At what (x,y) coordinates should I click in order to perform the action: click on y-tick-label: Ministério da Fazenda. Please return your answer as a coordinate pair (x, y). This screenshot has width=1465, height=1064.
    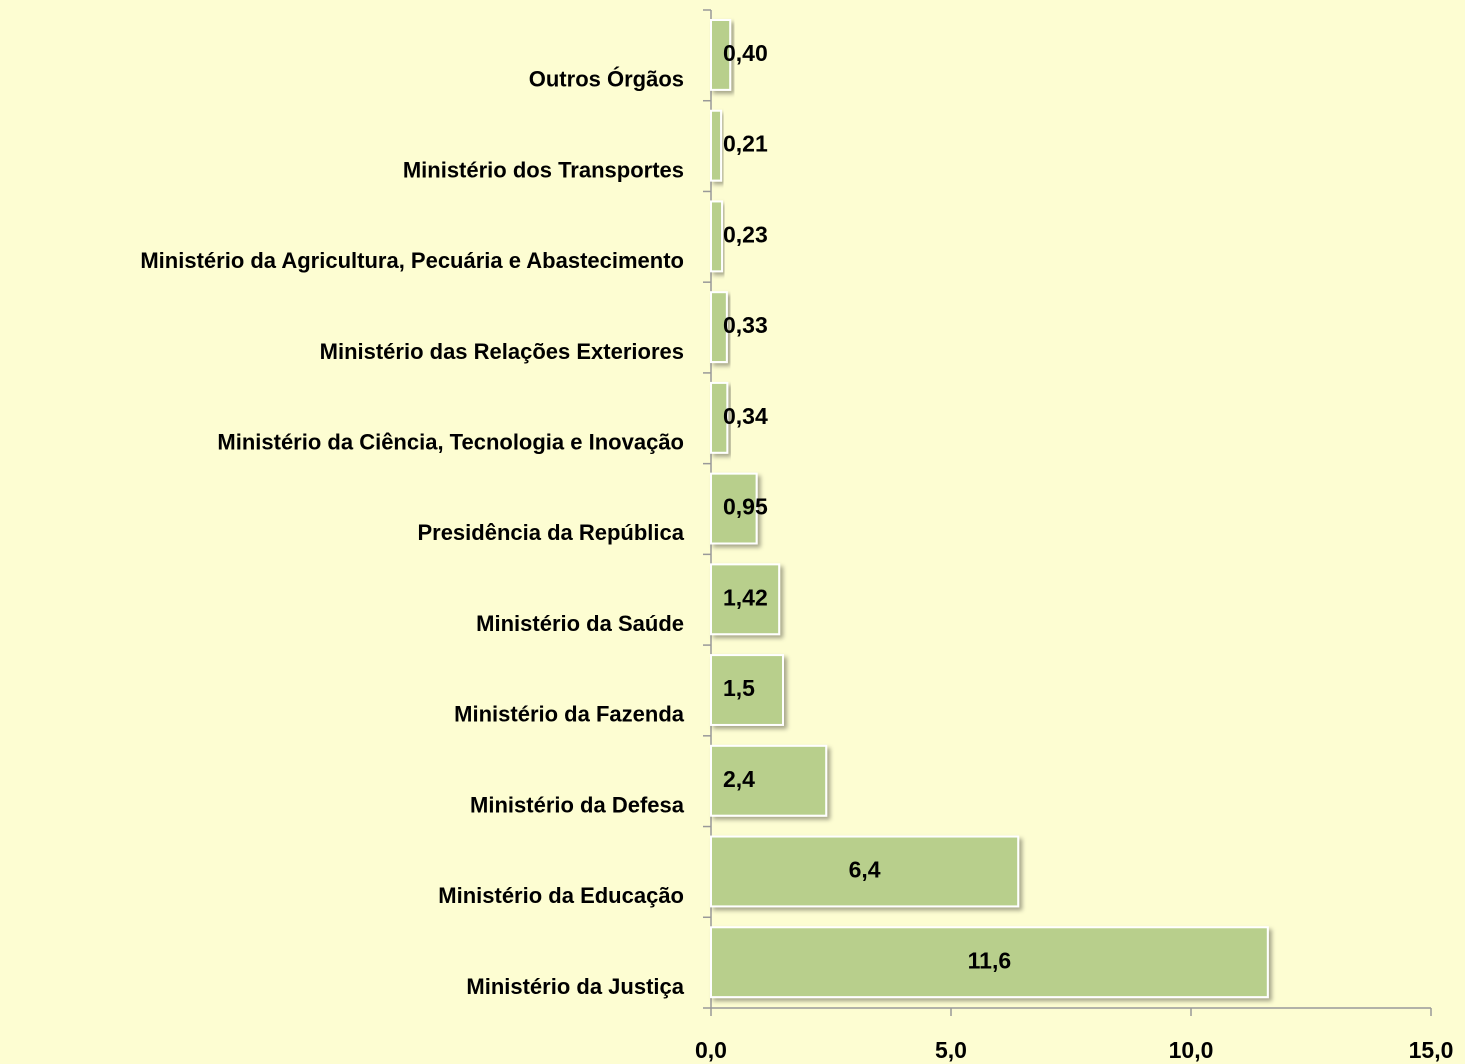
    Looking at the image, I should click on (569, 714).